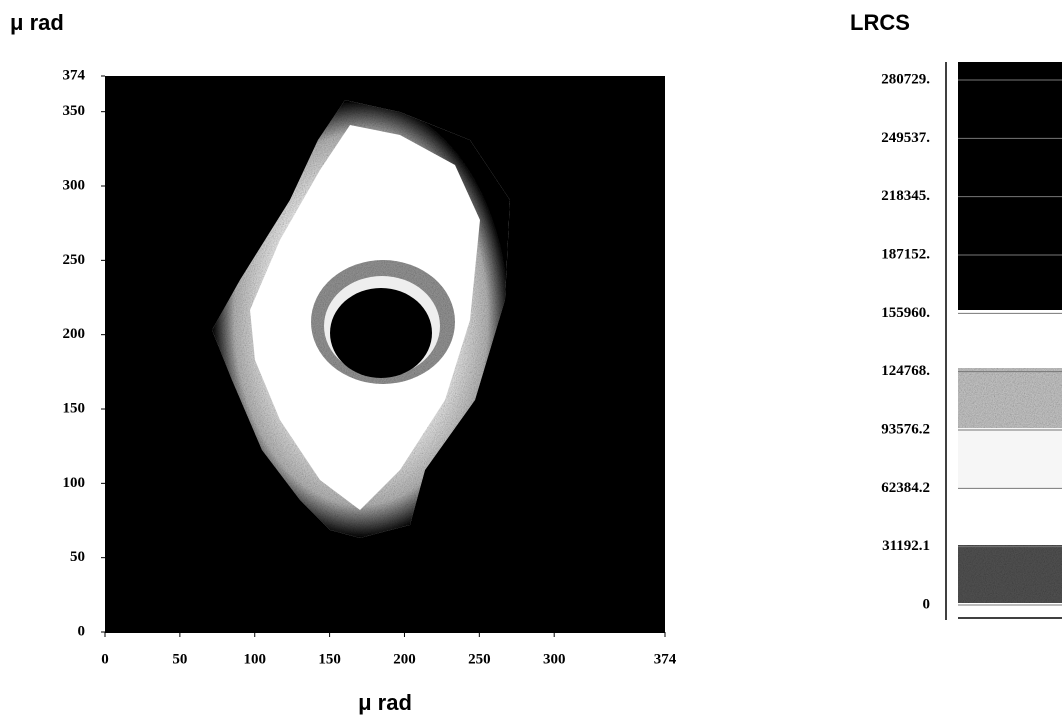 This screenshot has height=725, width=1062. Describe the element at coordinates (665, 659) in the screenshot. I see `x-tick-label: 374` at that location.